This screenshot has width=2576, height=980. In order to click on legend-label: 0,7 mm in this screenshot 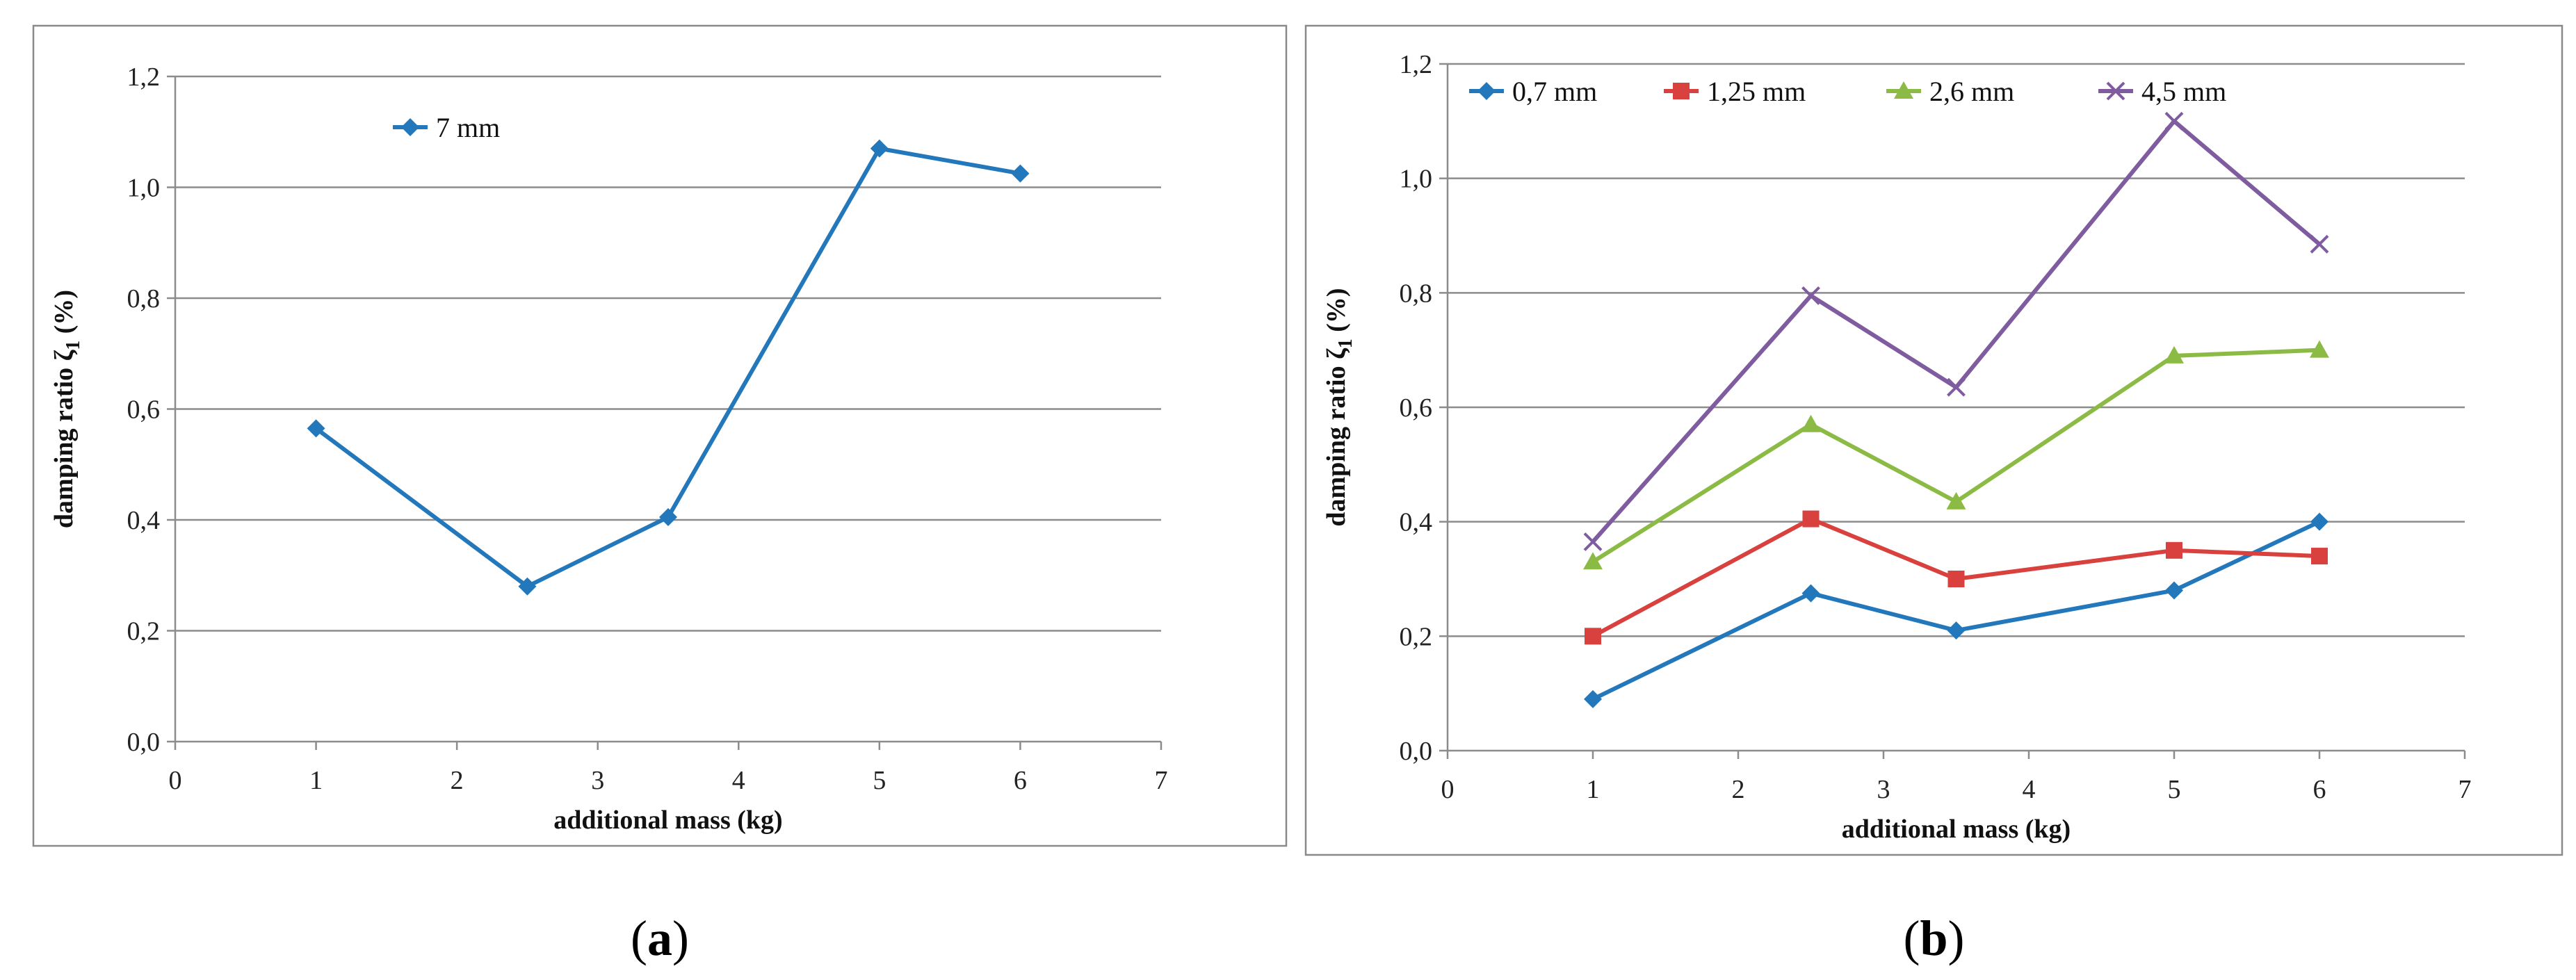, I will do `click(1554, 91)`.